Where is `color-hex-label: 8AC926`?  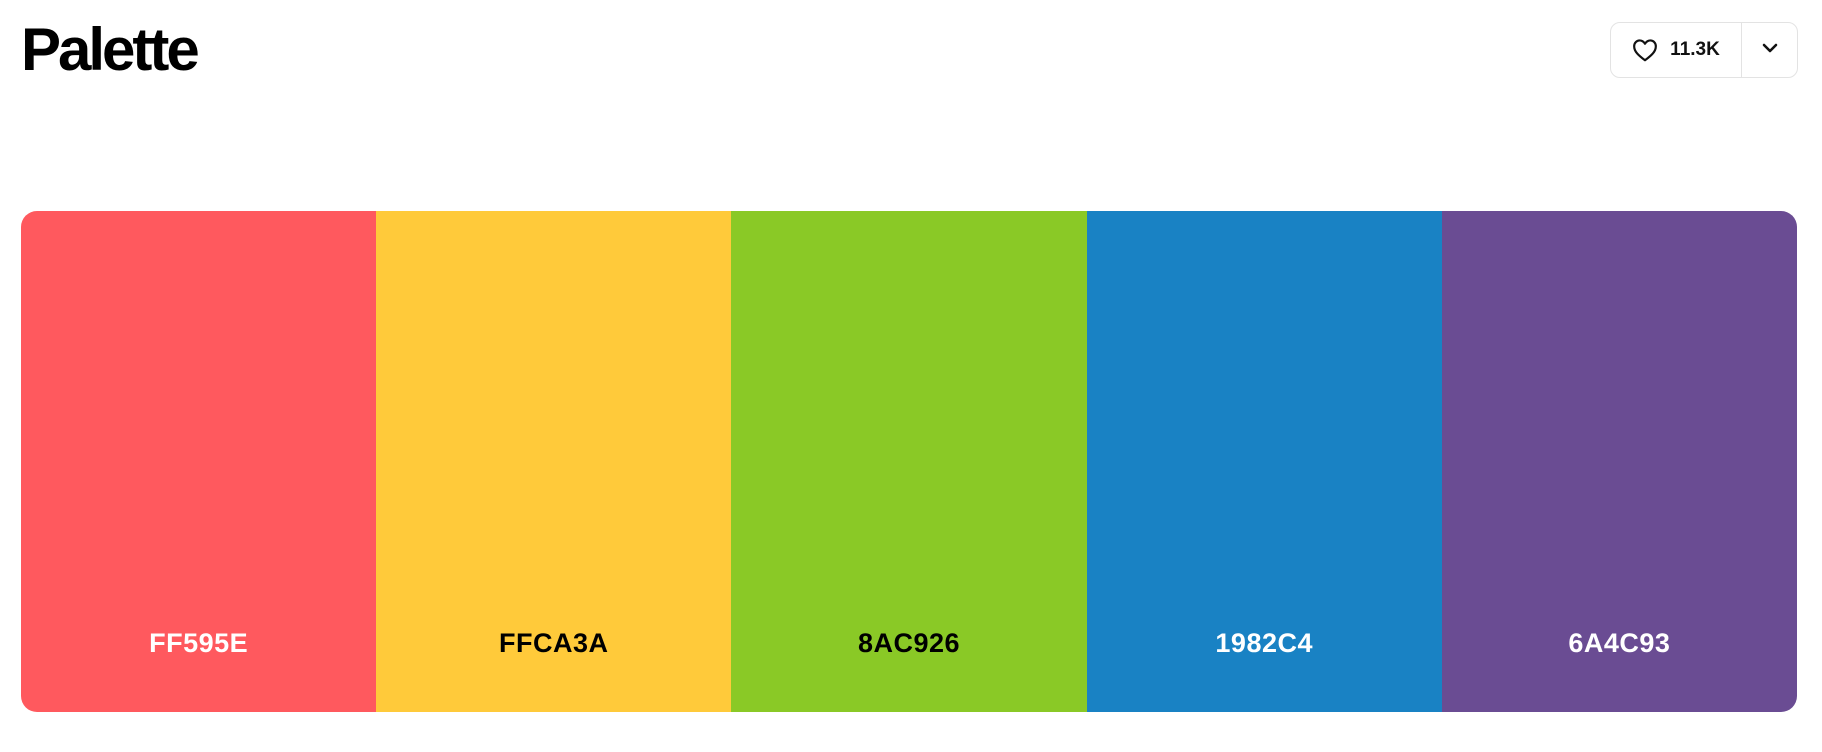
color-hex-label: 8AC926 is located at coordinates (909, 643).